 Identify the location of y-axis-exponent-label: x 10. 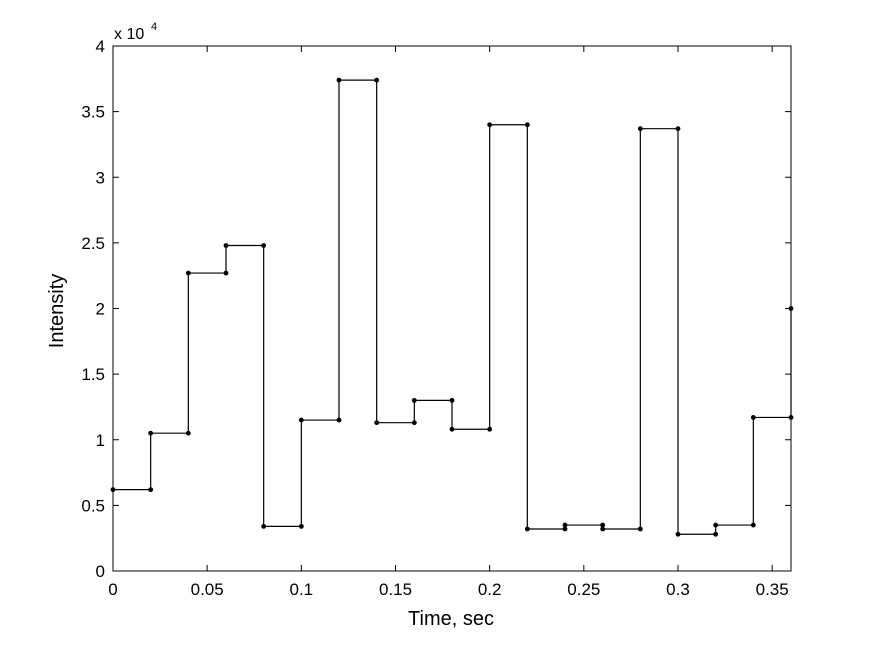
(129, 34).